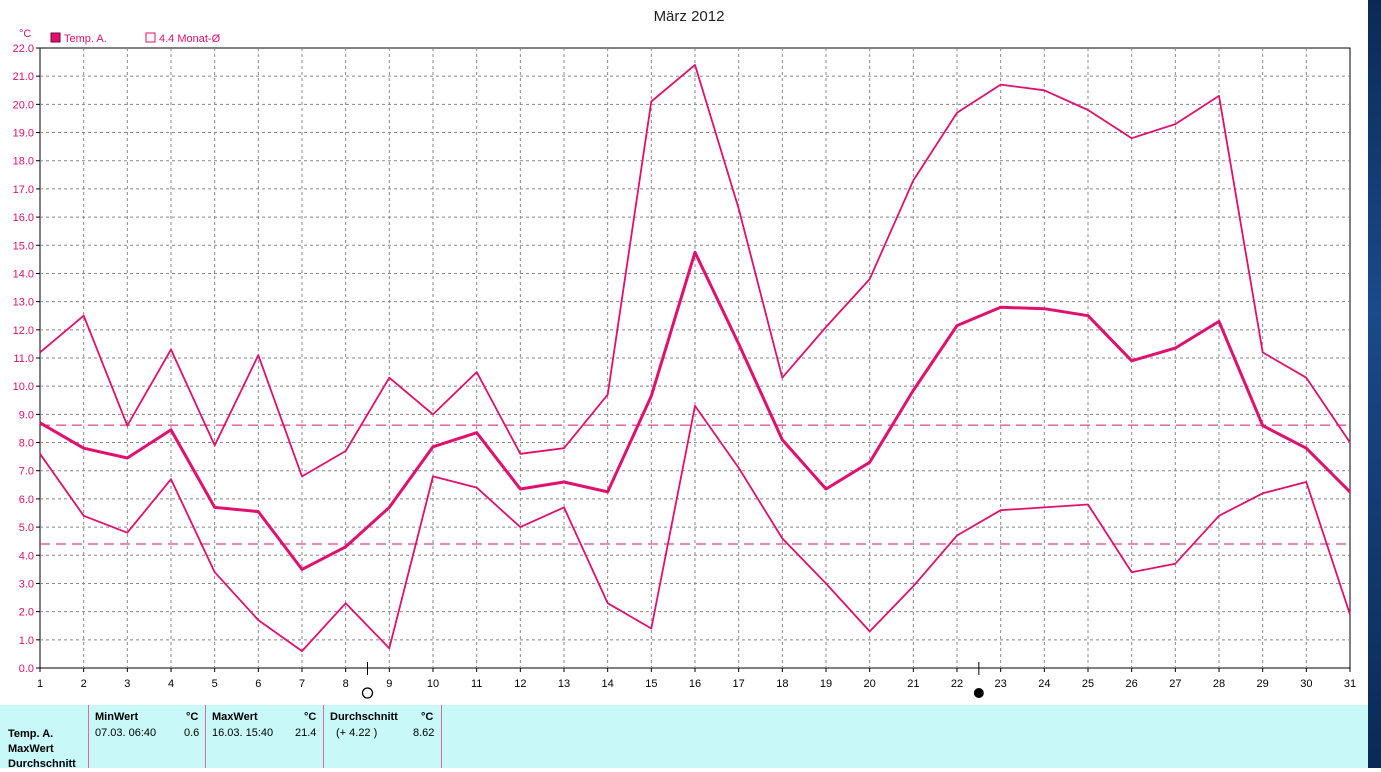  I want to click on x-tick-label: 6, so click(258, 684).